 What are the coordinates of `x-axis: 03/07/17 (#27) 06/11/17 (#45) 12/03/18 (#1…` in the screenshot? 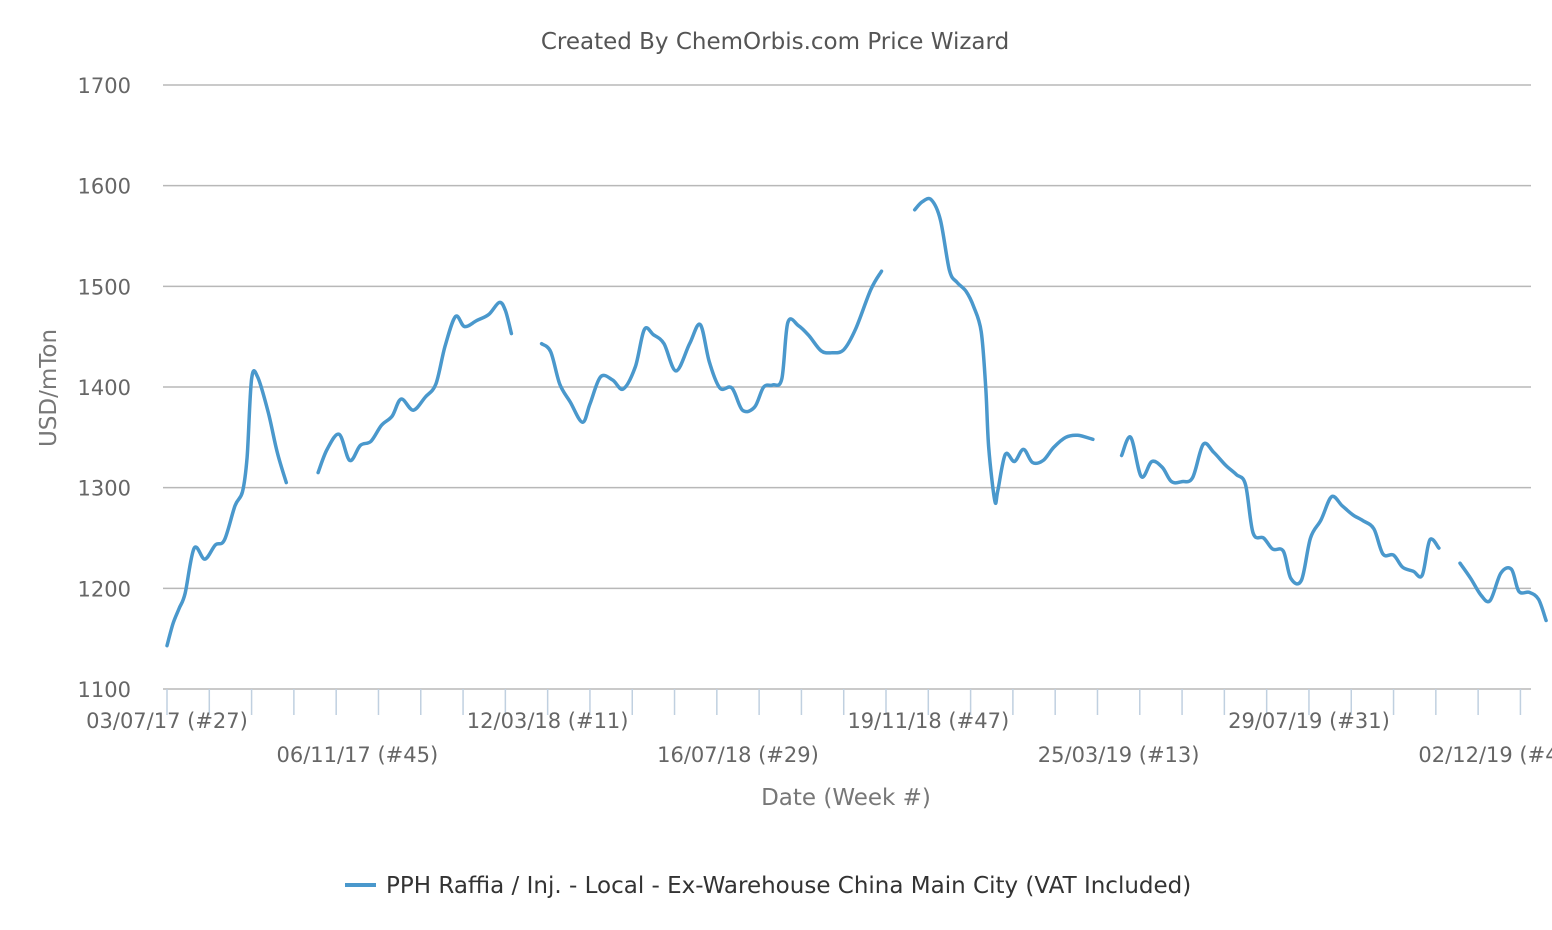 It's located at (819, 728).